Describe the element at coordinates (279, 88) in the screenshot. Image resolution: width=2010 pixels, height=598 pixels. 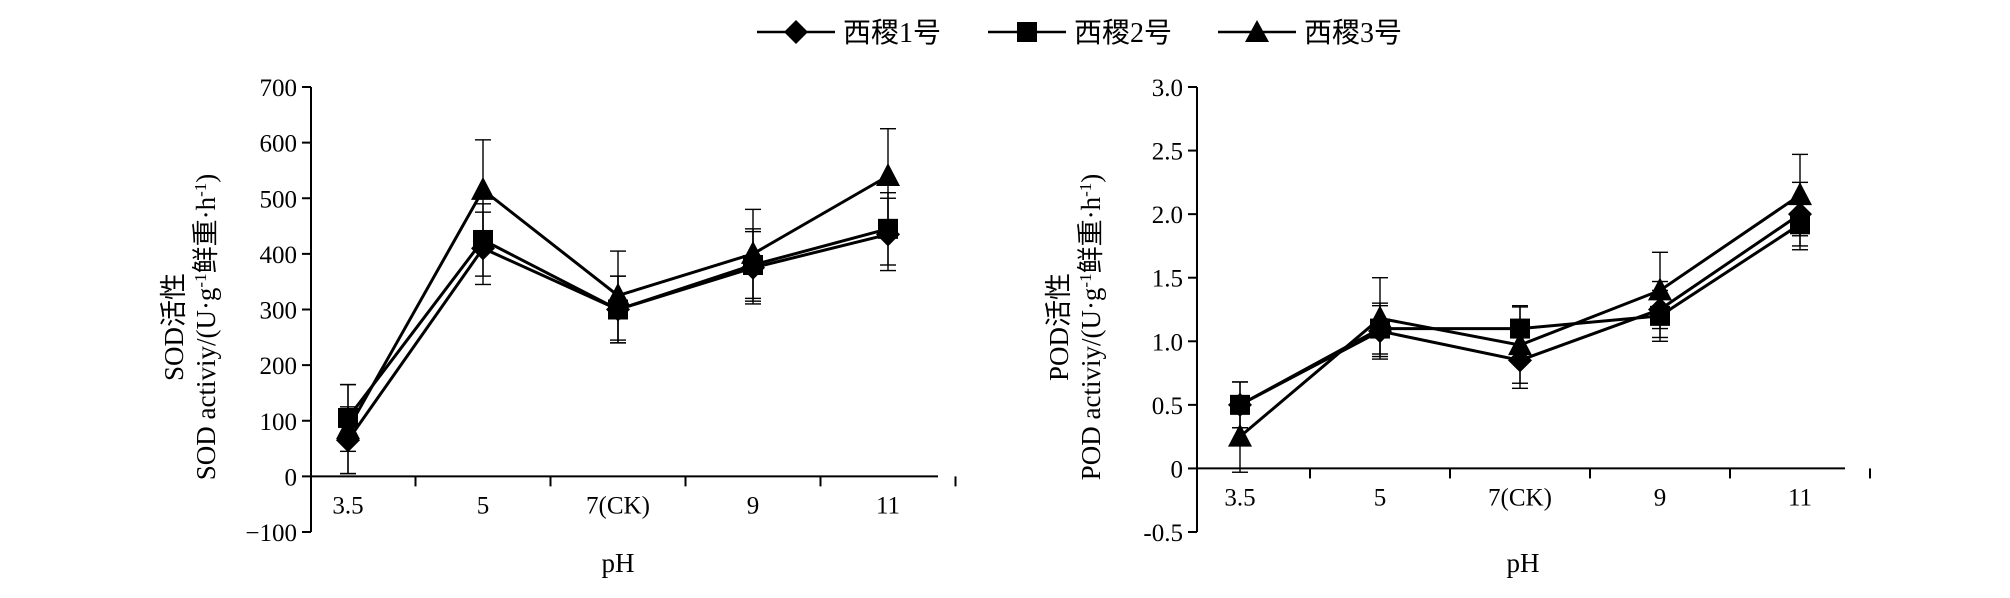
I see `sod-y-tick-label: 700` at that location.